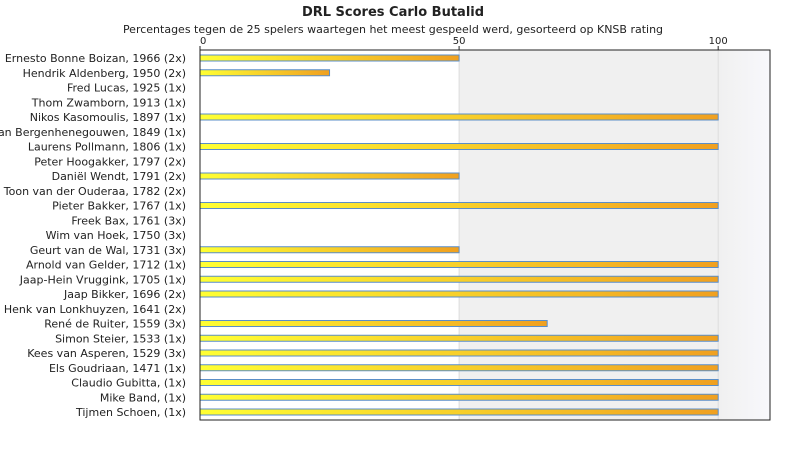 The image size is (790, 450). What do you see at coordinates (128, 220) in the screenshot?
I see `category-label: Freek Bax, 1761 (3x)` at bounding box center [128, 220].